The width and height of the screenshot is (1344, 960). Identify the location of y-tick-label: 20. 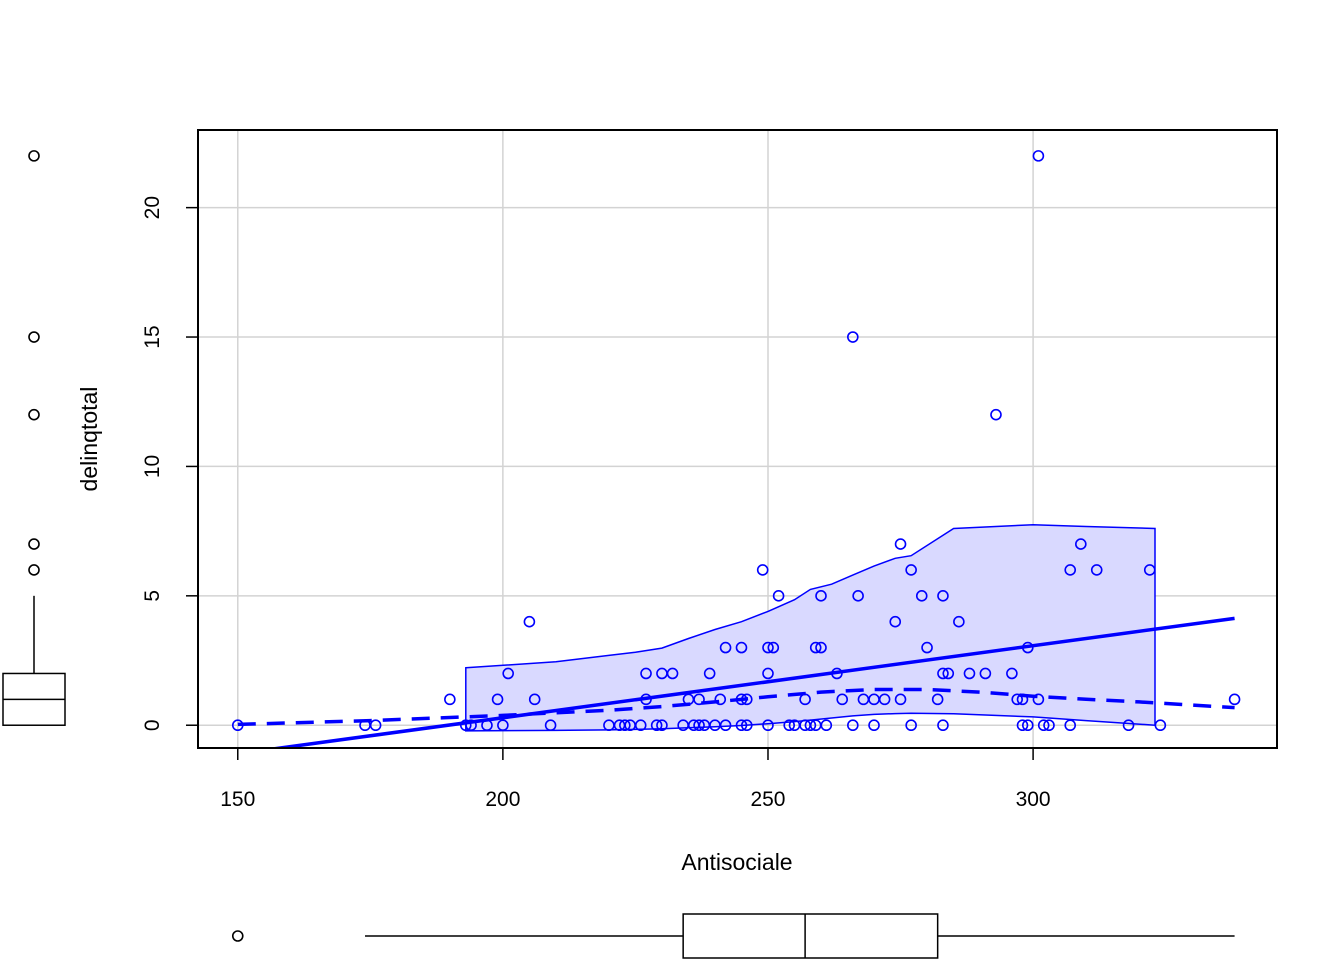
(152, 207).